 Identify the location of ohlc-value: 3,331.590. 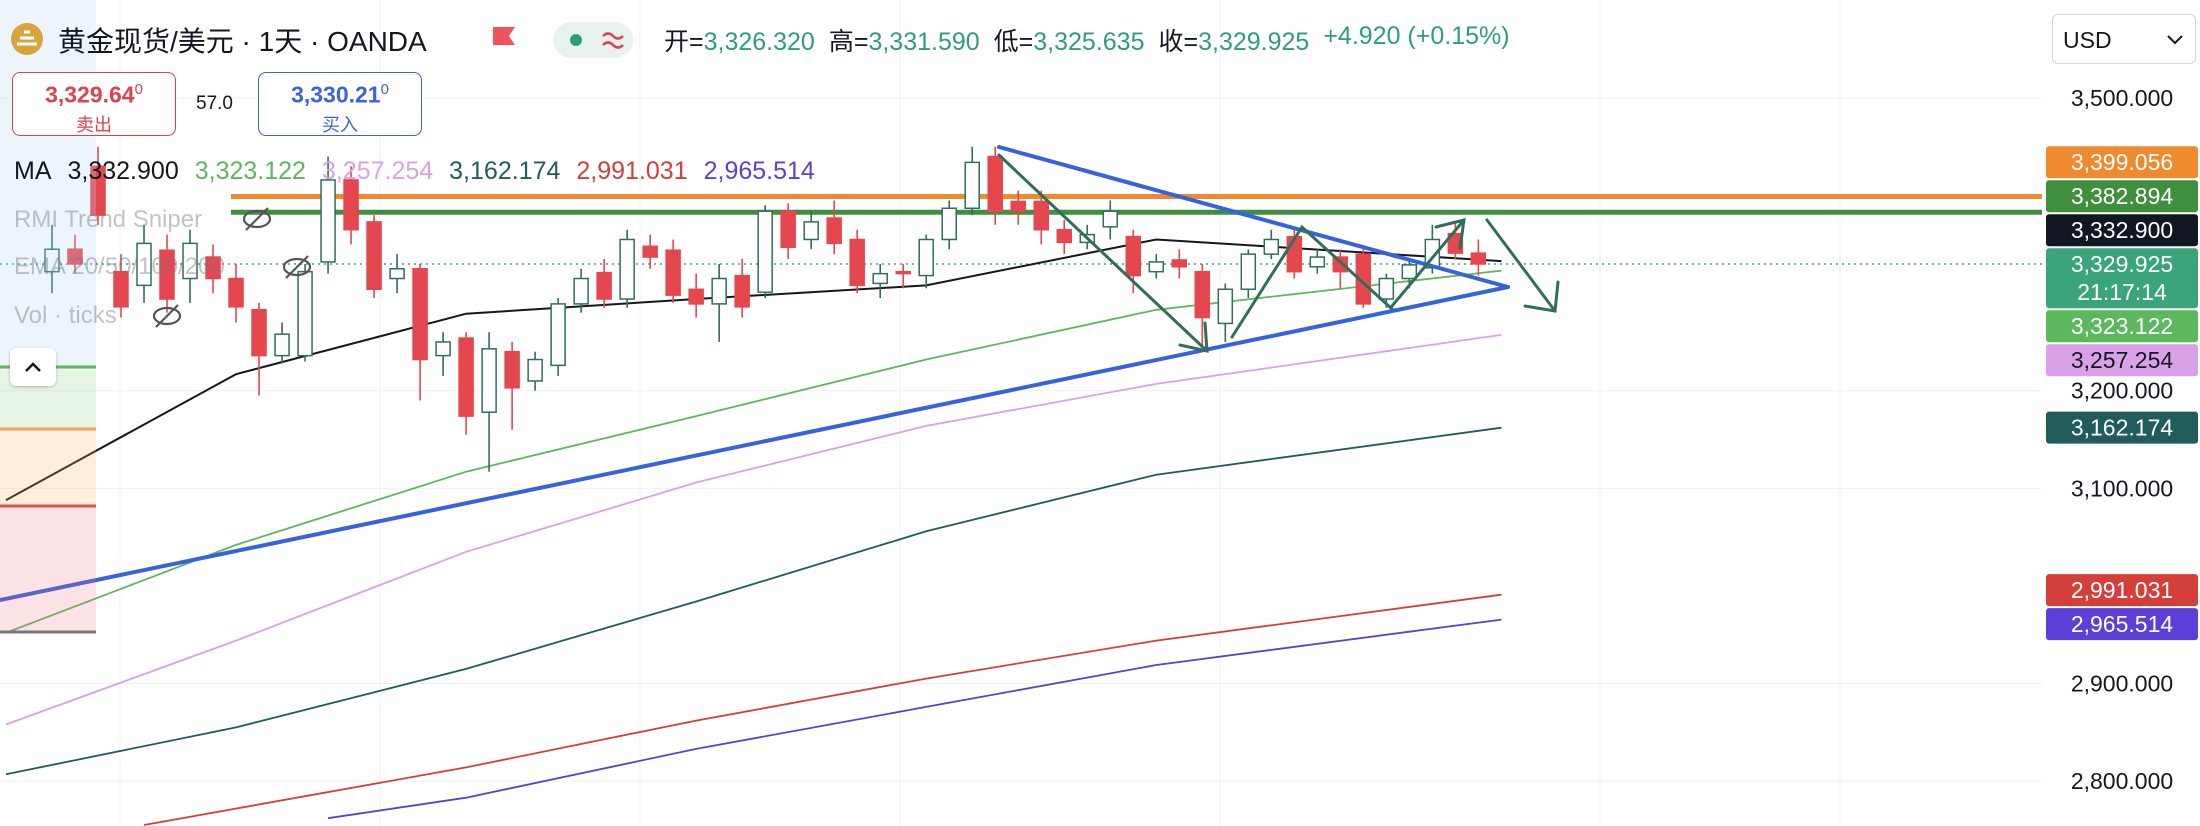
(924, 42).